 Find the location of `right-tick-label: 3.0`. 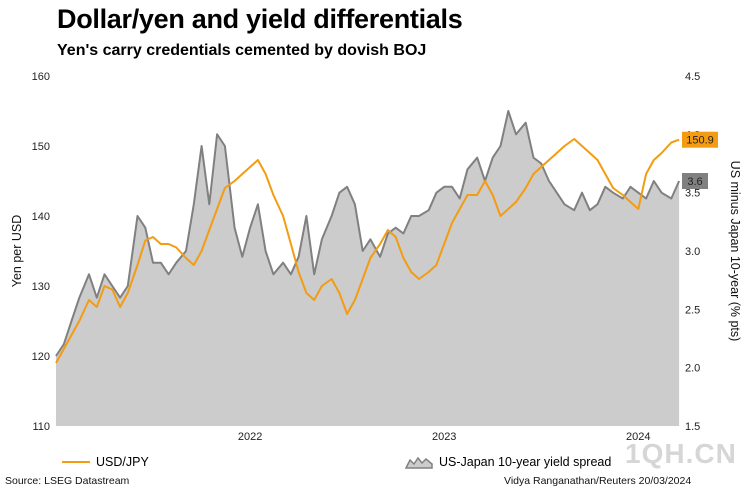

right-tick-label: 3.0 is located at coordinates (692, 252).